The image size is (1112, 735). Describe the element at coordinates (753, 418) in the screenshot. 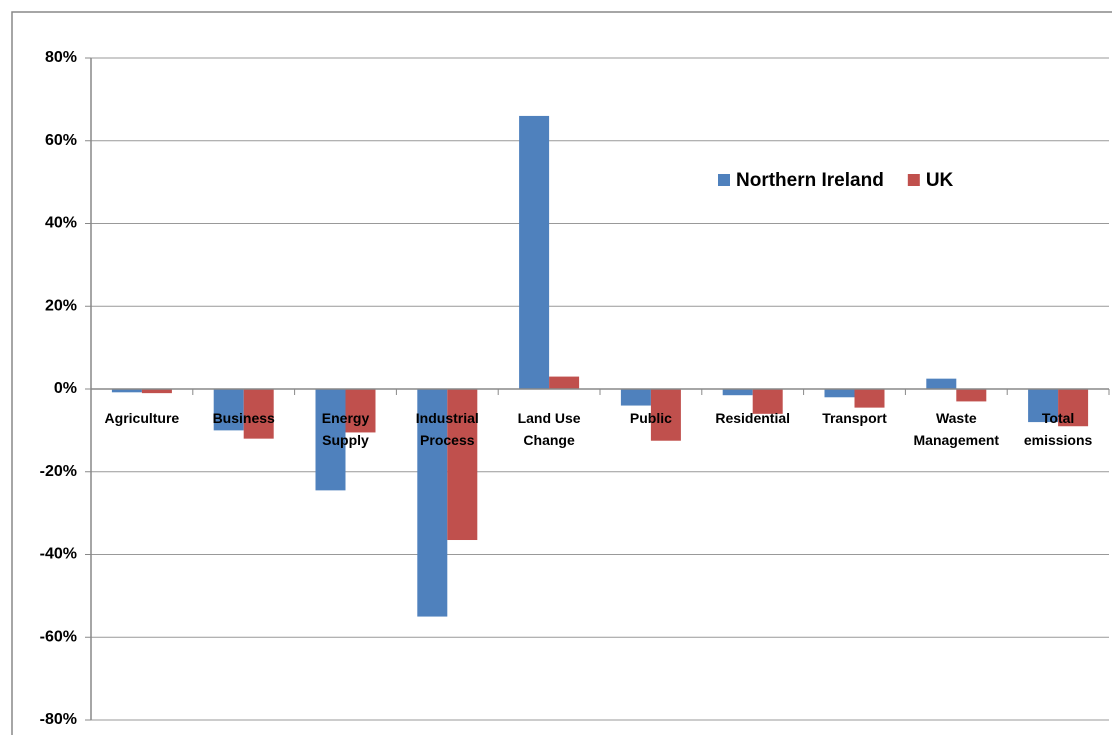

I see `x-tick-label: Residential` at that location.